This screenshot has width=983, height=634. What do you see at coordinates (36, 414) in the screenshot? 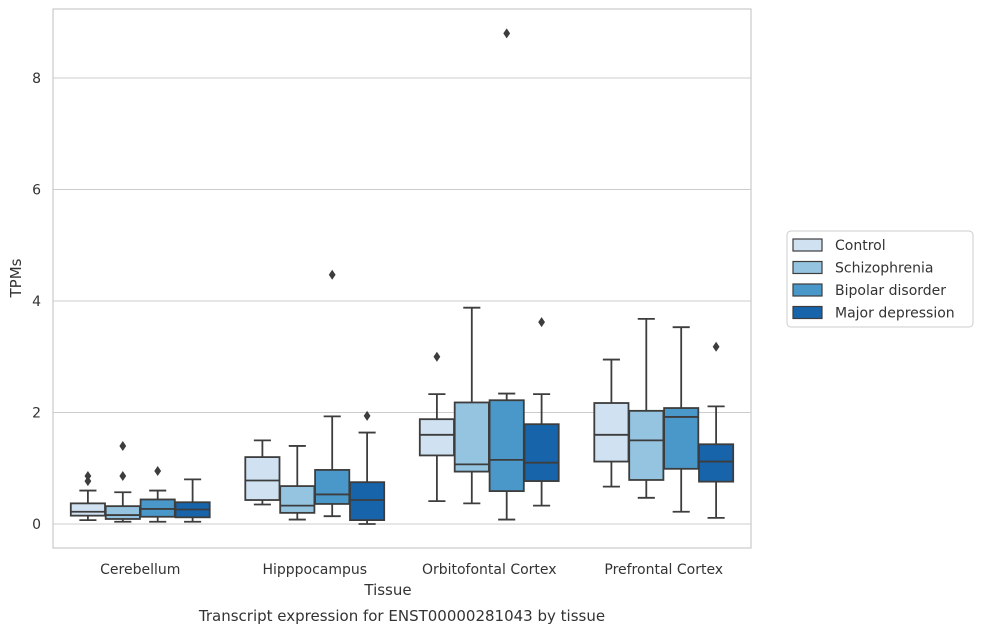
I see `y-tick-label: 2` at bounding box center [36, 414].